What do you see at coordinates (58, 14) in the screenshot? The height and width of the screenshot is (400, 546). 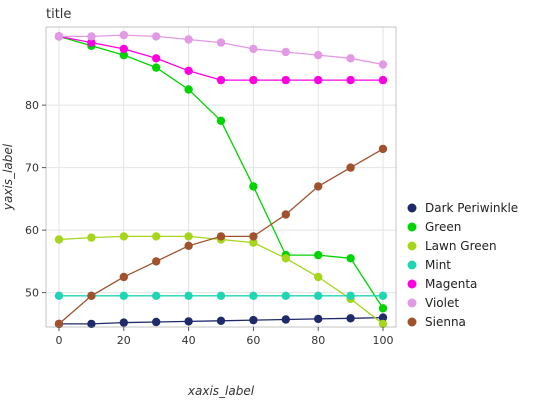 I see `chart-title: title` at bounding box center [58, 14].